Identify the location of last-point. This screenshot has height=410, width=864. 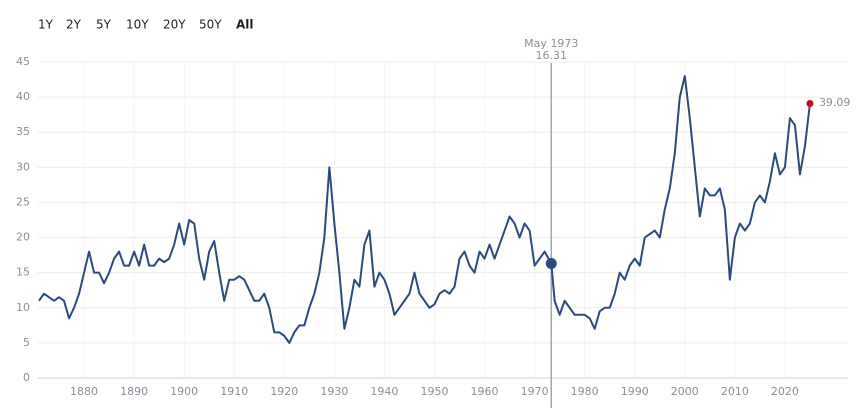
(810, 104).